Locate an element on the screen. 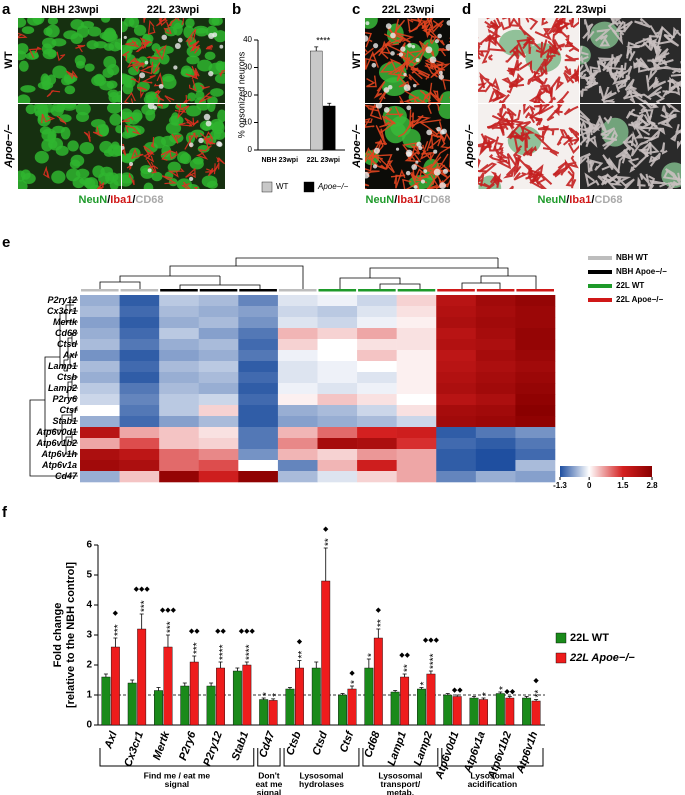  panel-label: a is located at coordinates (6, 9).